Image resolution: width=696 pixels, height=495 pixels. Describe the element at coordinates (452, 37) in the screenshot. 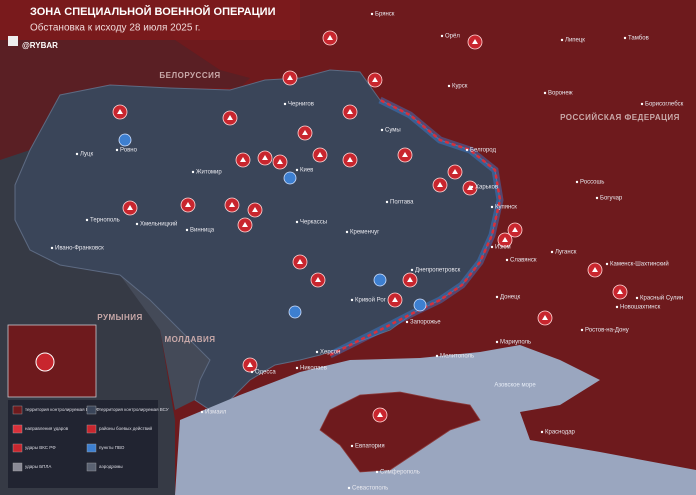

I see `city-label: Орёл` at that location.